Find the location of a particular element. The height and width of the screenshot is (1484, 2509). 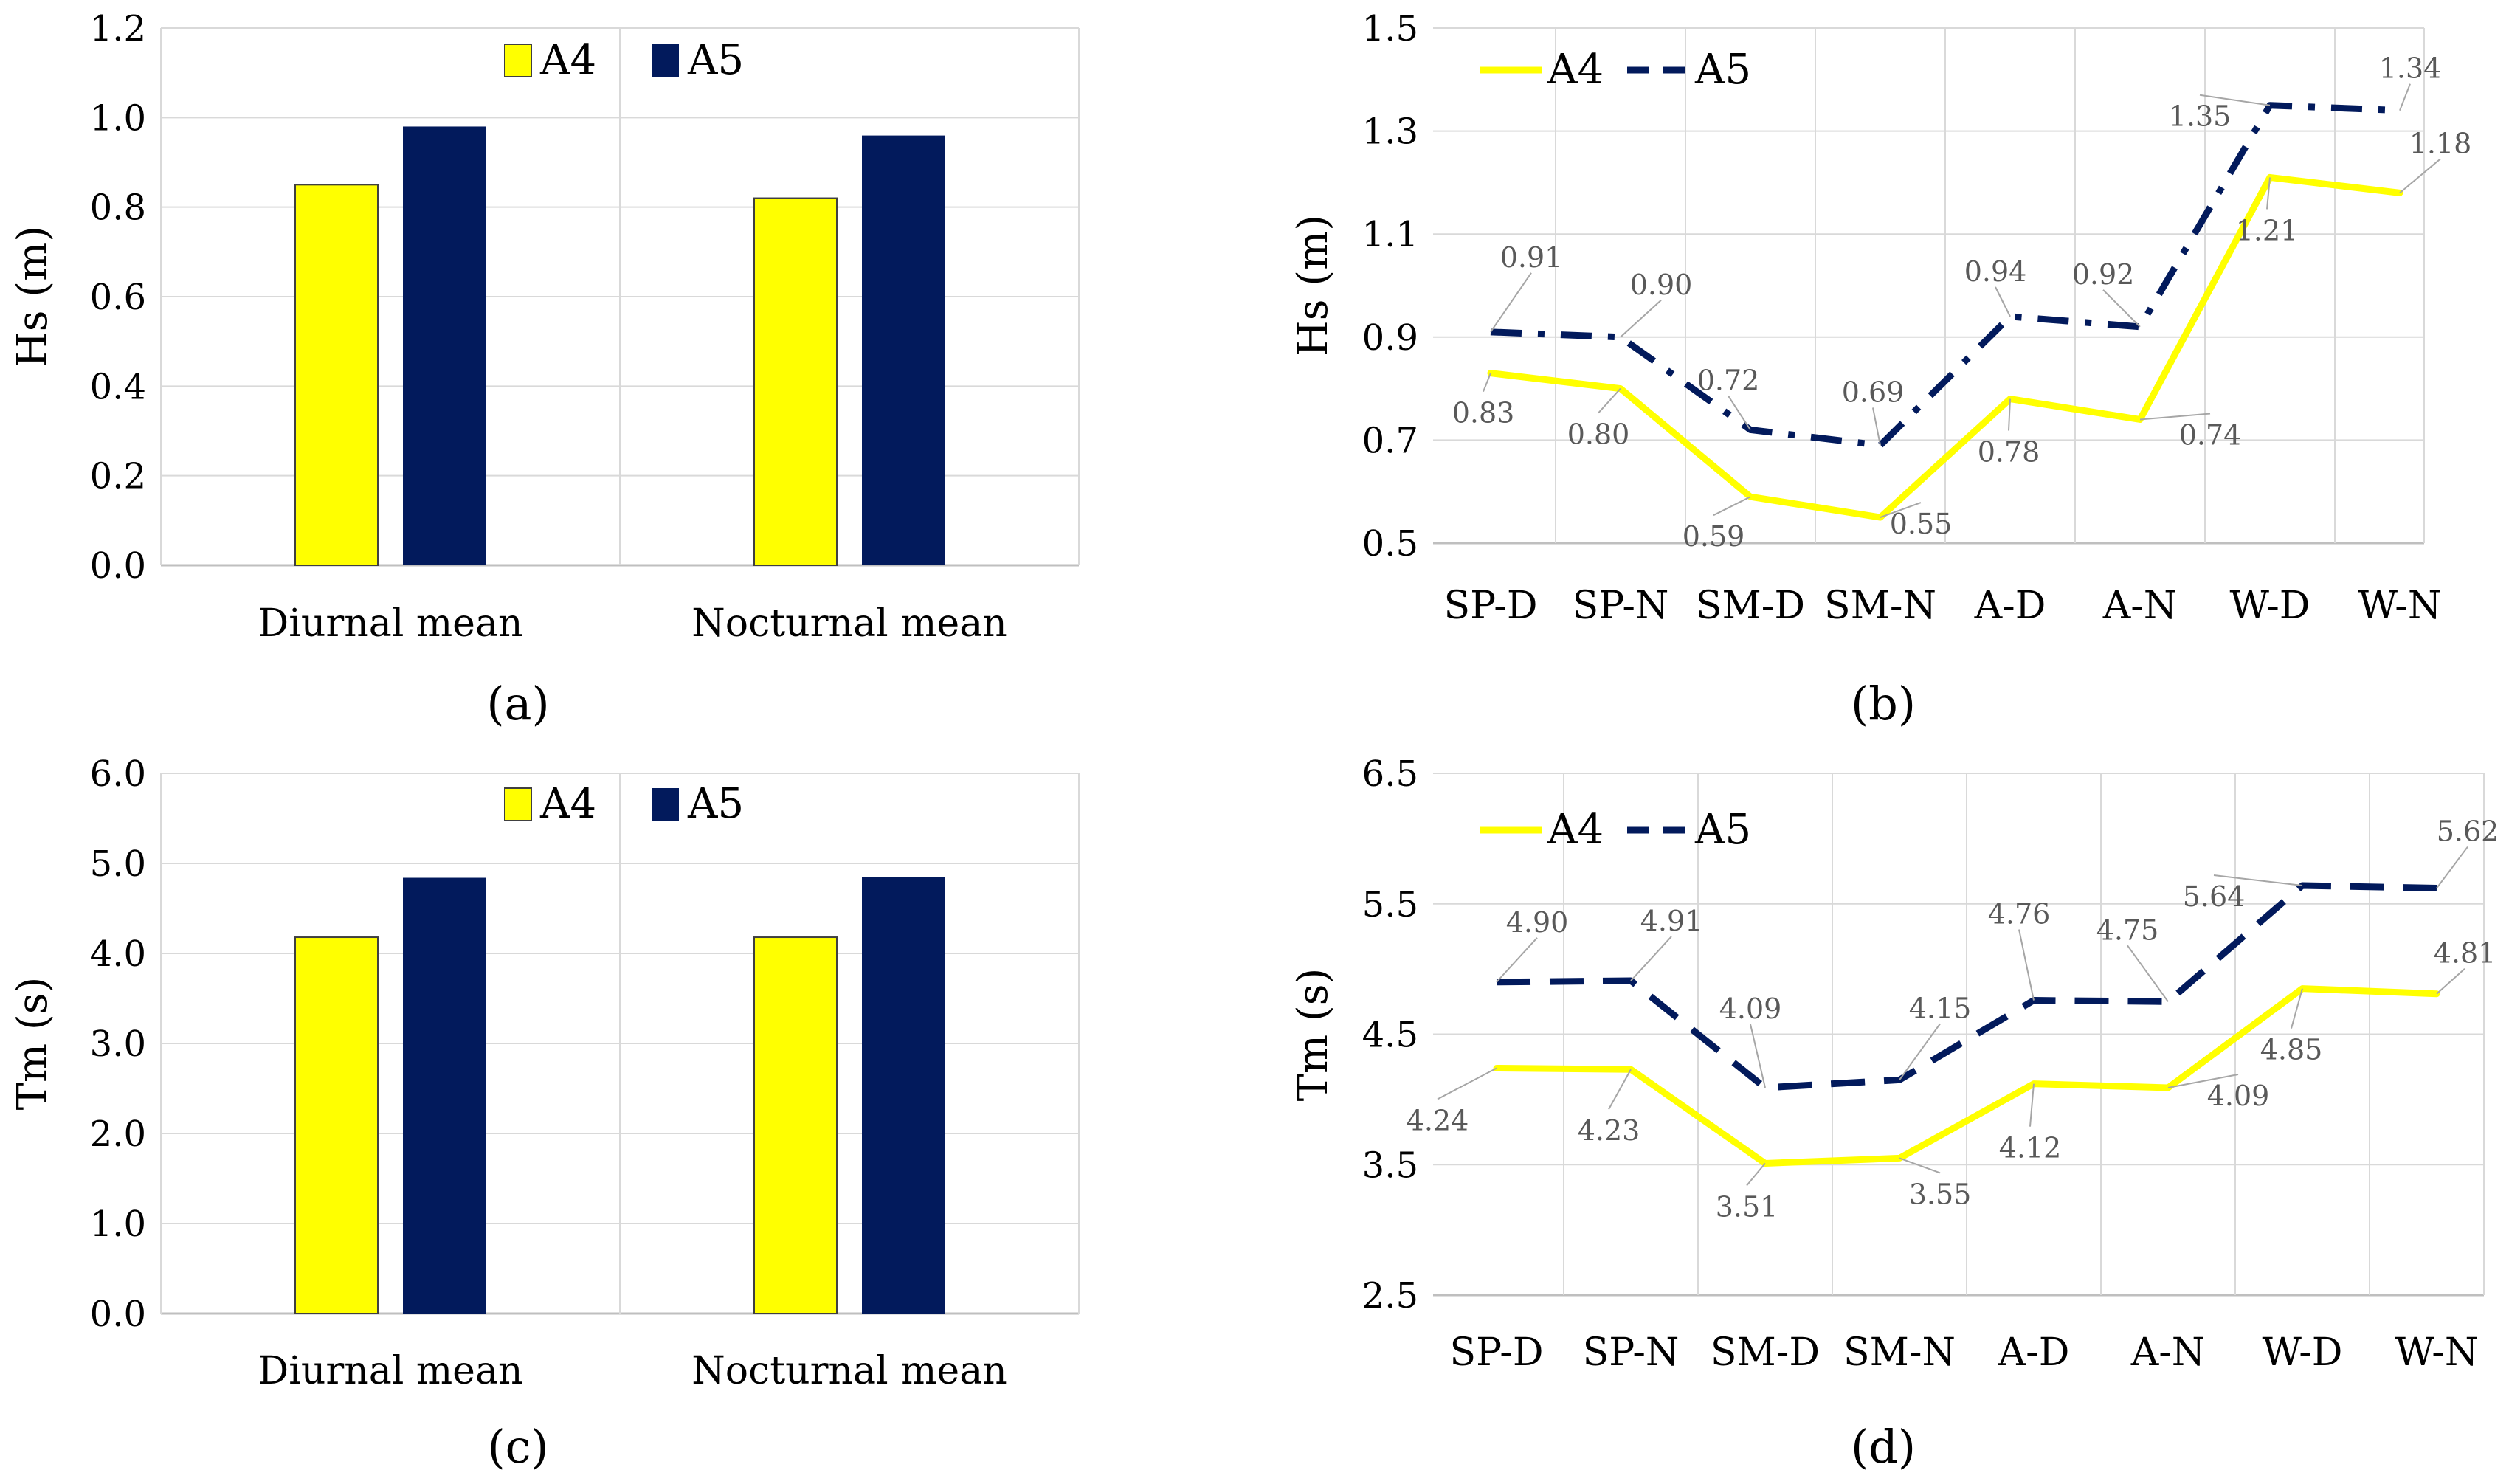

y-tick-label: 1.3 is located at coordinates (1390, 132).